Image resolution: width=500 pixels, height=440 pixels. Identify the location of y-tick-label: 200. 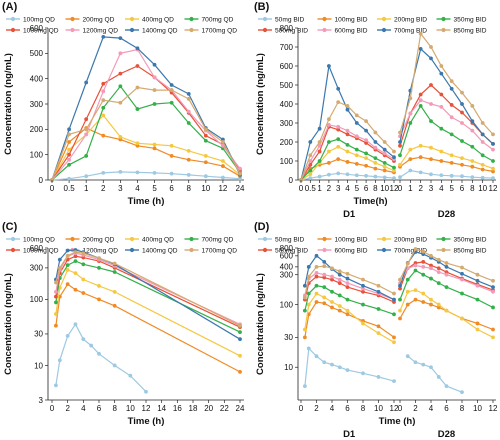
(37, 129).